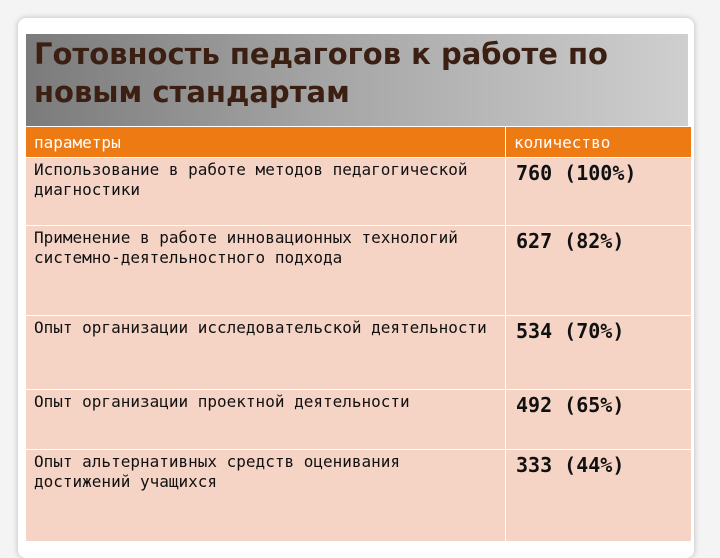 This screenshot has width=720, height=558. What do you see at coordinates (598, 419) in the screenshot?
I see `count-cell: 492 (65%)` at bounding box center [598, 419].